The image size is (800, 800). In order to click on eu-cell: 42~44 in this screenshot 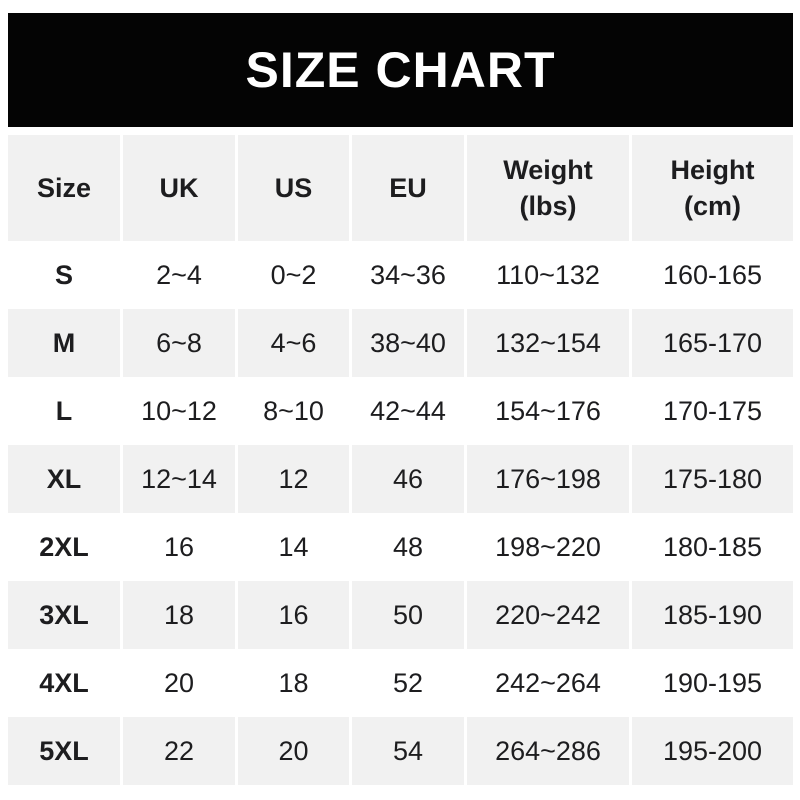, I will do `click(408, 411)`.